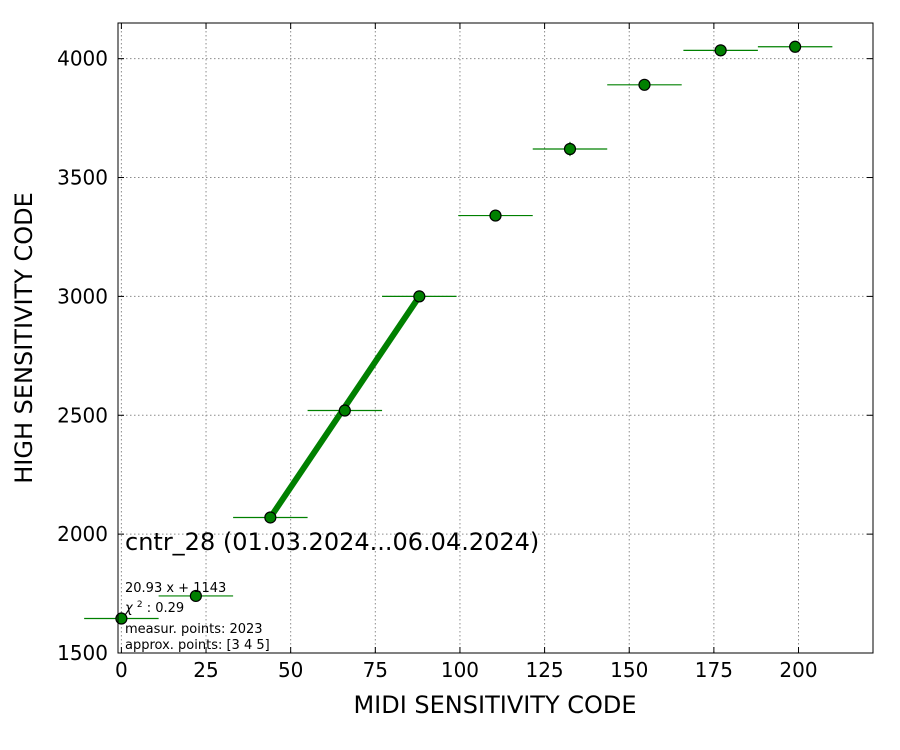  What do you see at coordinates (82, 59) in the screenshot?
I see `y-tick-label: 4000` at bounding box center [82, 59].